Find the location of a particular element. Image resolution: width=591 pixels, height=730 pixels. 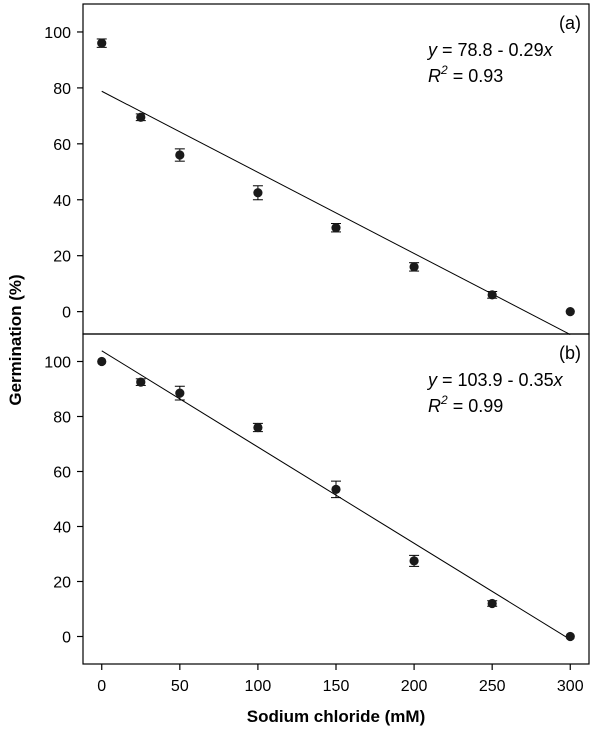

equation-part: = 103.9 - 0.35 is located at coordinates (495, 380).